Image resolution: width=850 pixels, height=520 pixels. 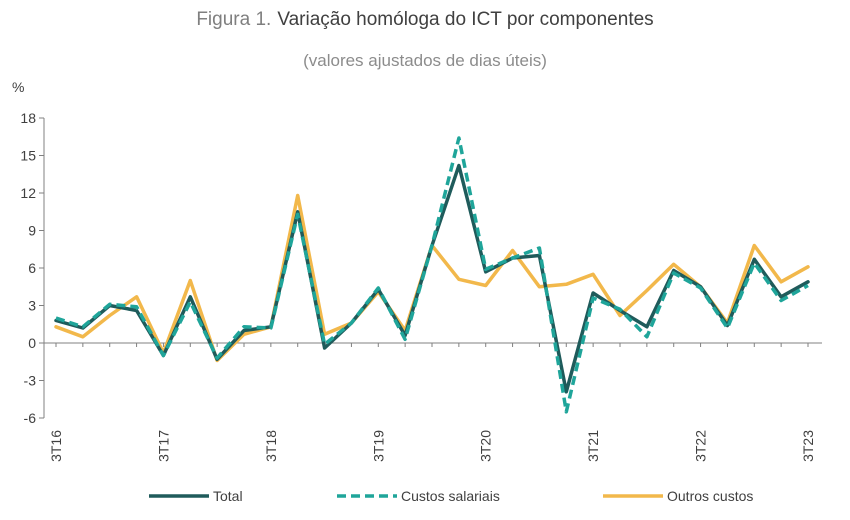 I want to click on y-tick-label: 0, so click(x=32, y=343).